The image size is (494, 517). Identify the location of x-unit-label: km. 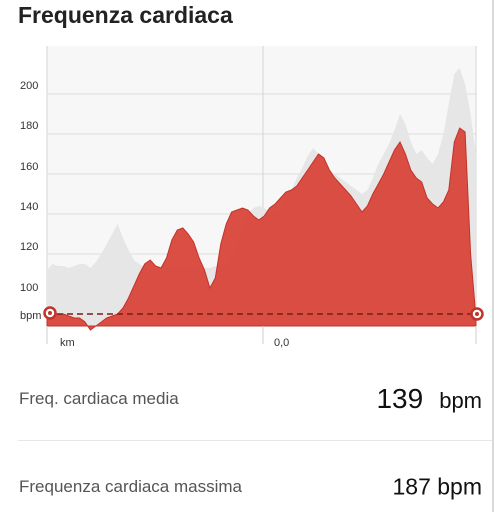
(67, 343).